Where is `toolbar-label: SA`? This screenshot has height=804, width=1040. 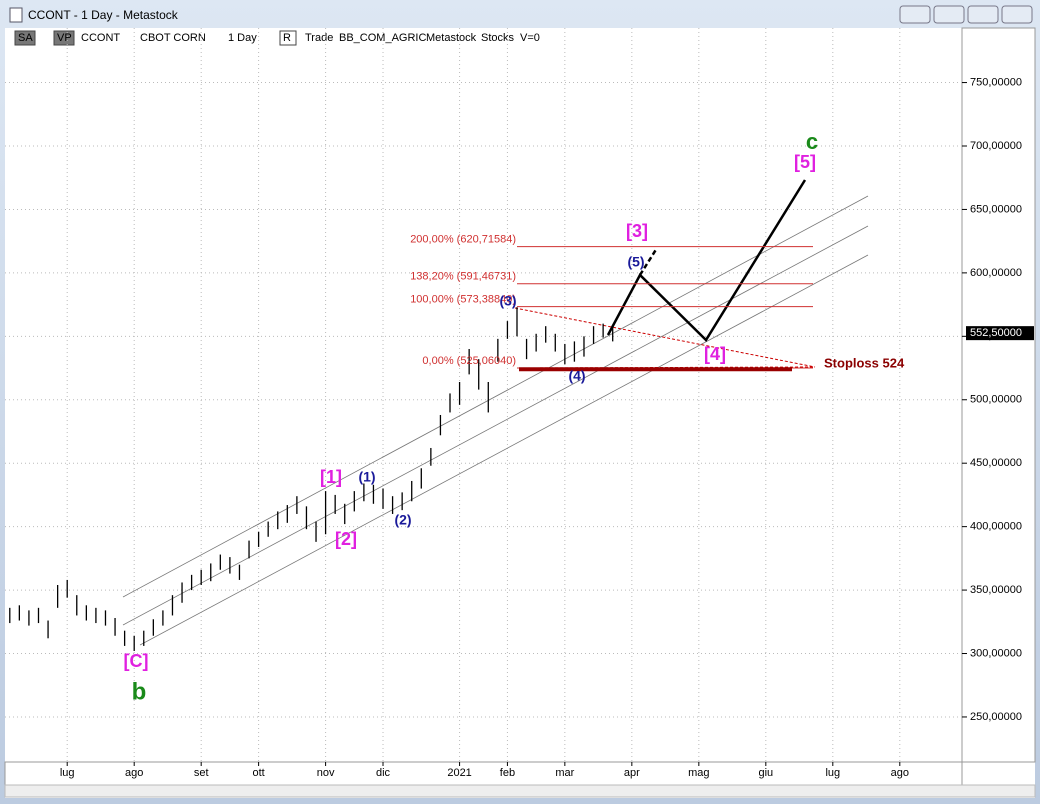 toolbar-label: SA is located at coordinates (25, 38).